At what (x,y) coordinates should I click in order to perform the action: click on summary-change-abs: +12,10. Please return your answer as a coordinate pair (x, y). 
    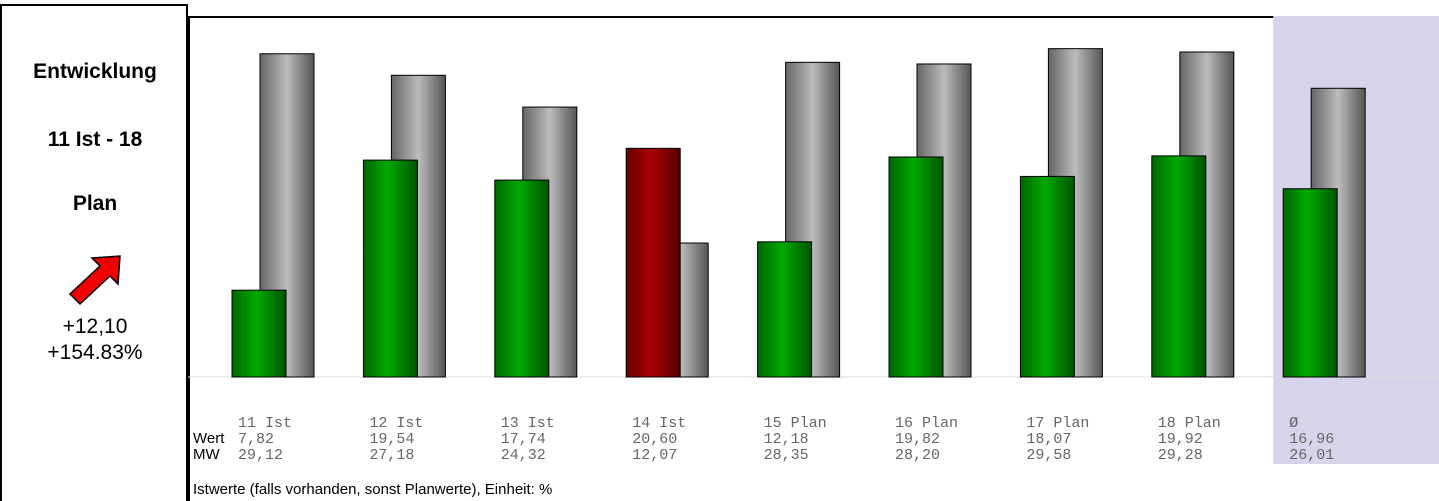
    Looking at the image, I should click on (95, 326).